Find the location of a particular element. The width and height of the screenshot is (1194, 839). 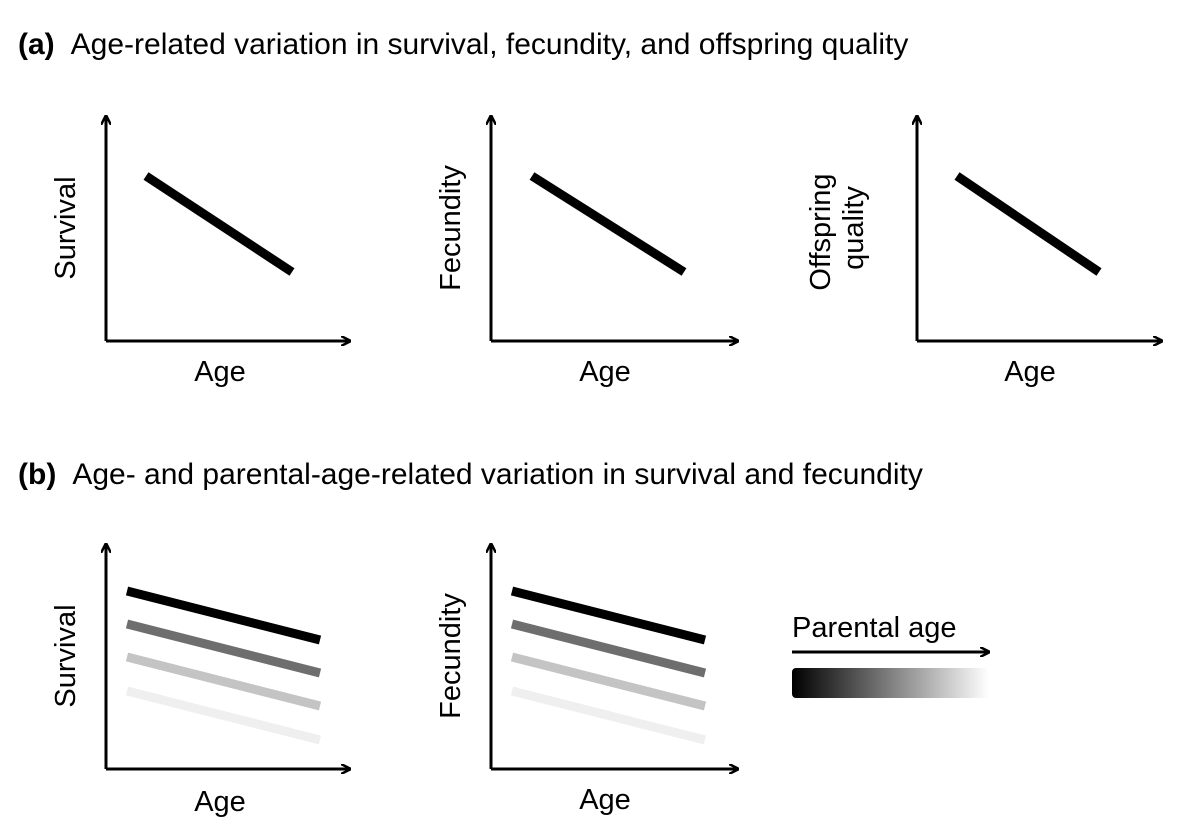

parental-age-legend: Parental age is located at coordinates (890, 655).